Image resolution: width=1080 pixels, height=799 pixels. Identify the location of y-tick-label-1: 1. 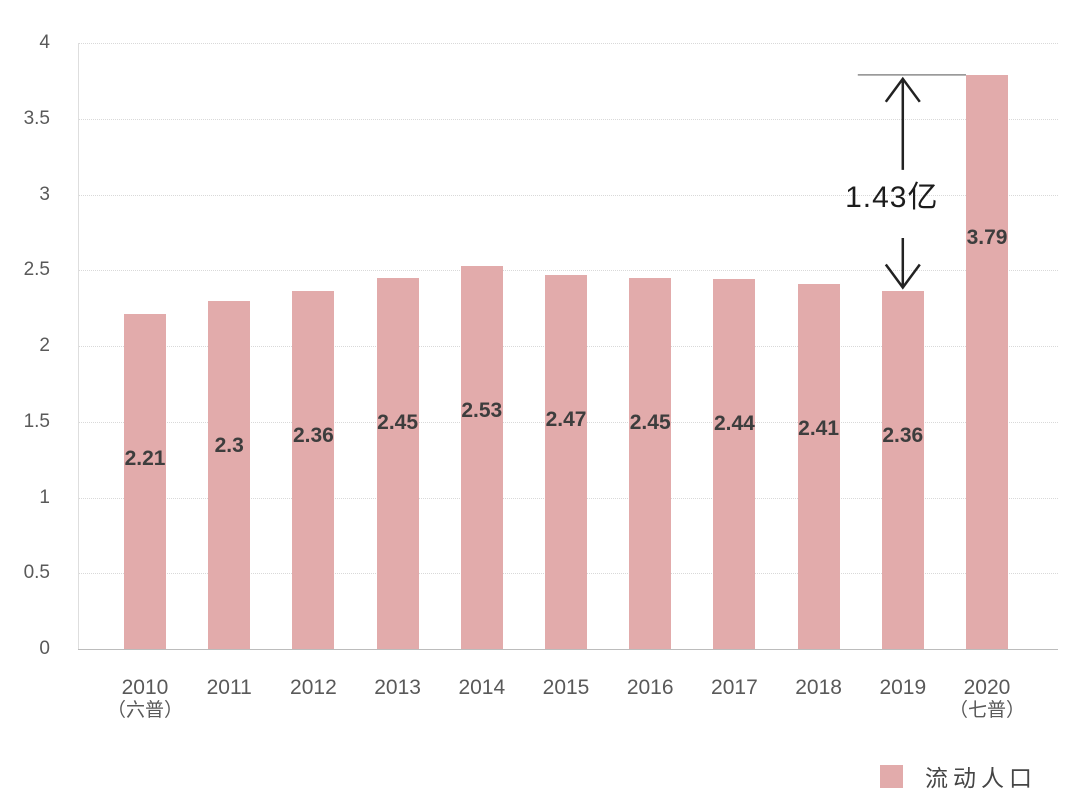
(44, 497).